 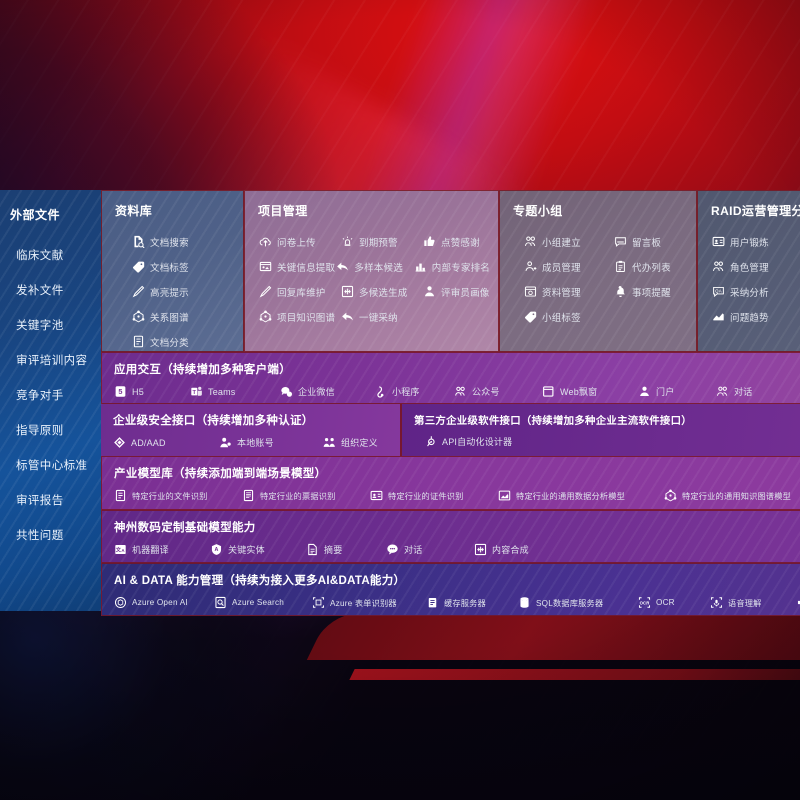 I want to click on feature-row: 项目知识图谱 一键采纳, so click(x=374, y=316).